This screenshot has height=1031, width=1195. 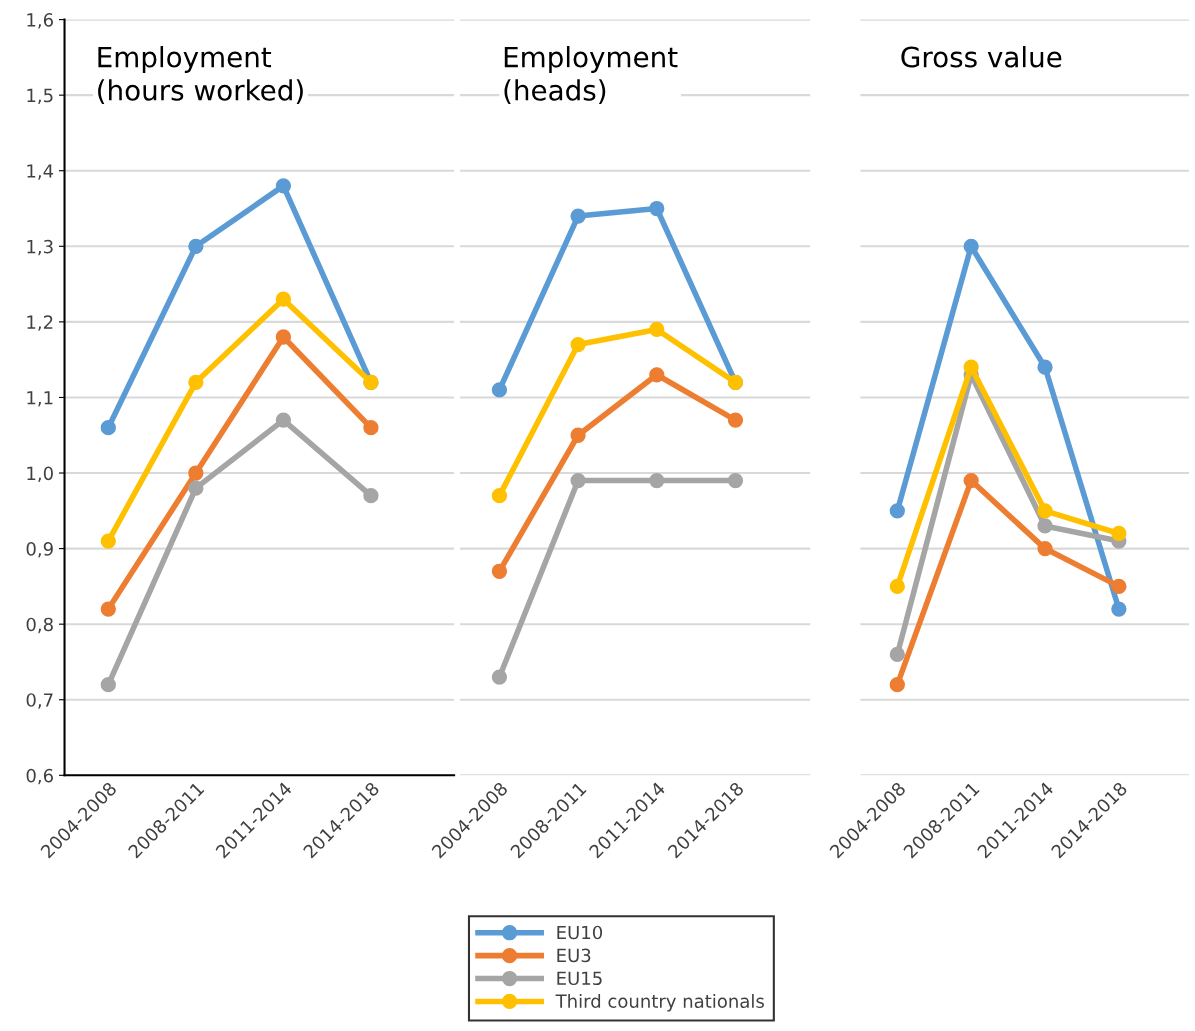 What do you see at coordinates (40, 21) in the screenshot?
I see `y-tick-label: 1,6` at bounding box center [40, 21].